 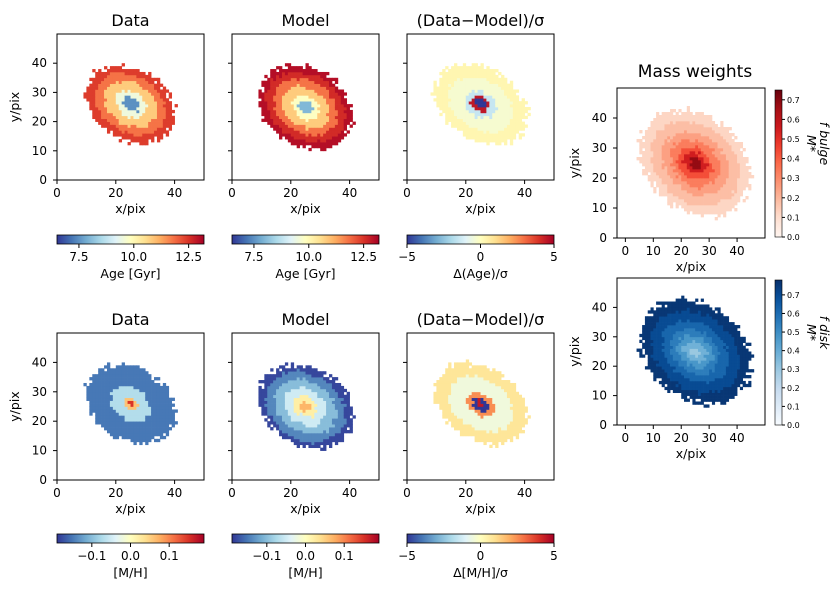 I want to click on y-tick-label: 20, so click(x=39, y=421).